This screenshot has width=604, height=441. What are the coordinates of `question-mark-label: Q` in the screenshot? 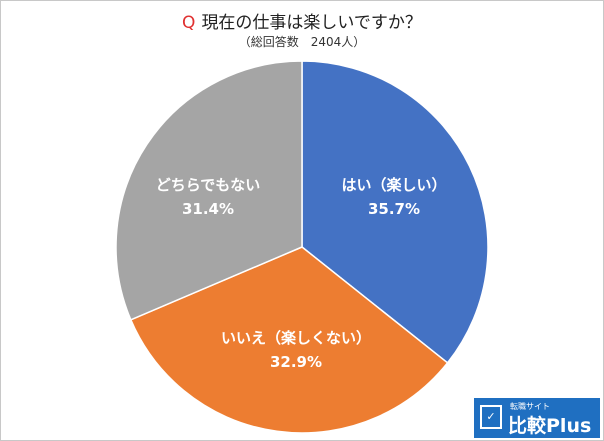 It's located at (189, 23).